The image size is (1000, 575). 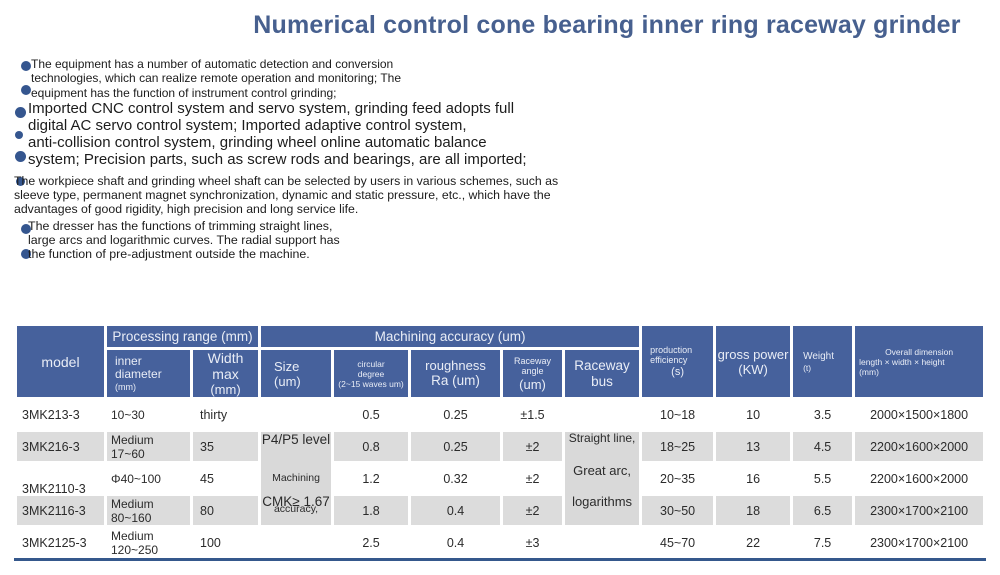 I want to click on cell-inner: Medium 120~250, so click(x=148, y=542).